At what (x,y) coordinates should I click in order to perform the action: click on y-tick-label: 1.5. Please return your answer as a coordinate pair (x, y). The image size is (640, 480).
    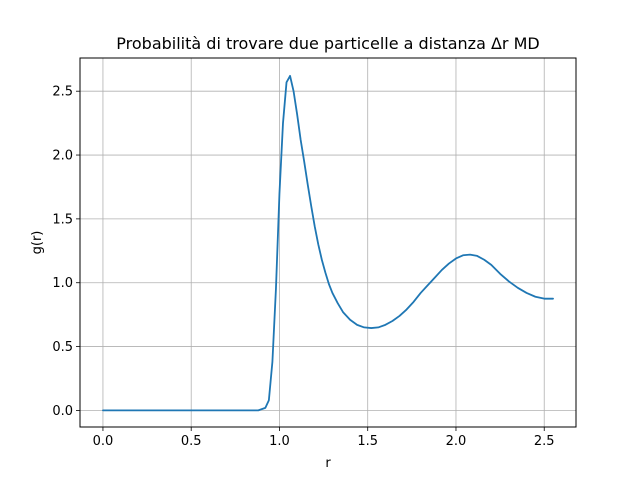
    Looking at the image, I should click on (62, 219).